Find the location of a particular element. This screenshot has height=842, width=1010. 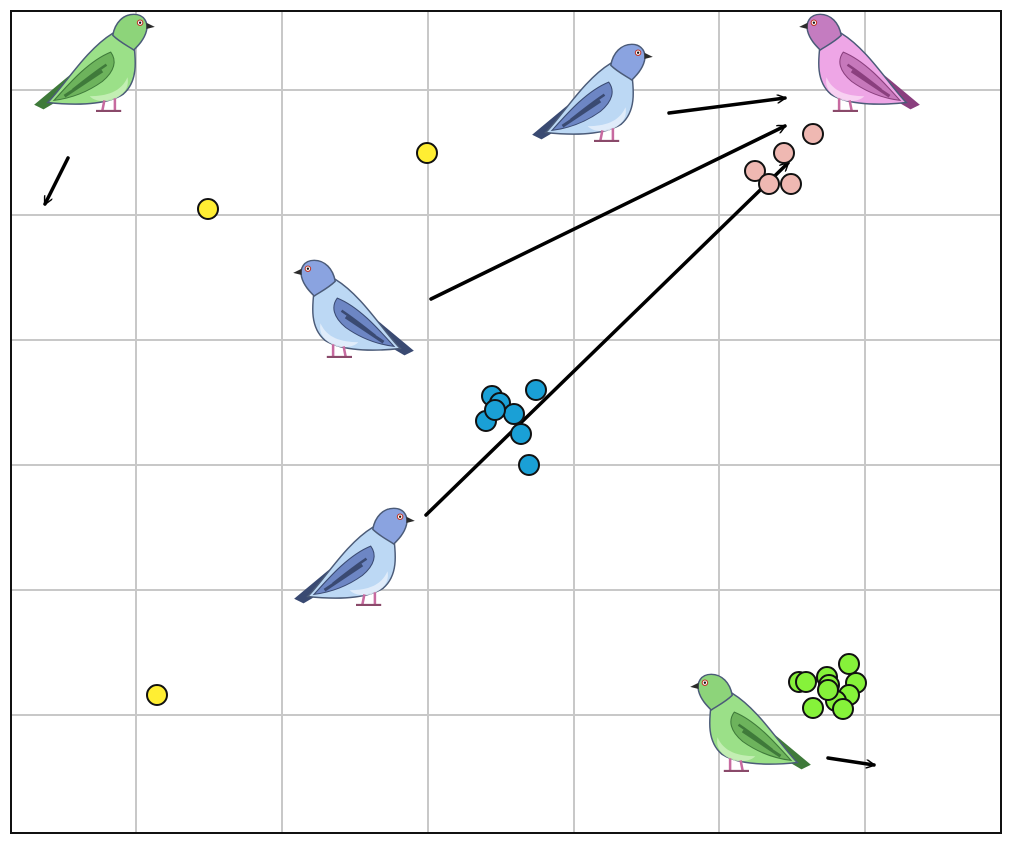

blue-pigeon-top-move-arrow is located at coordinates (727, 106).